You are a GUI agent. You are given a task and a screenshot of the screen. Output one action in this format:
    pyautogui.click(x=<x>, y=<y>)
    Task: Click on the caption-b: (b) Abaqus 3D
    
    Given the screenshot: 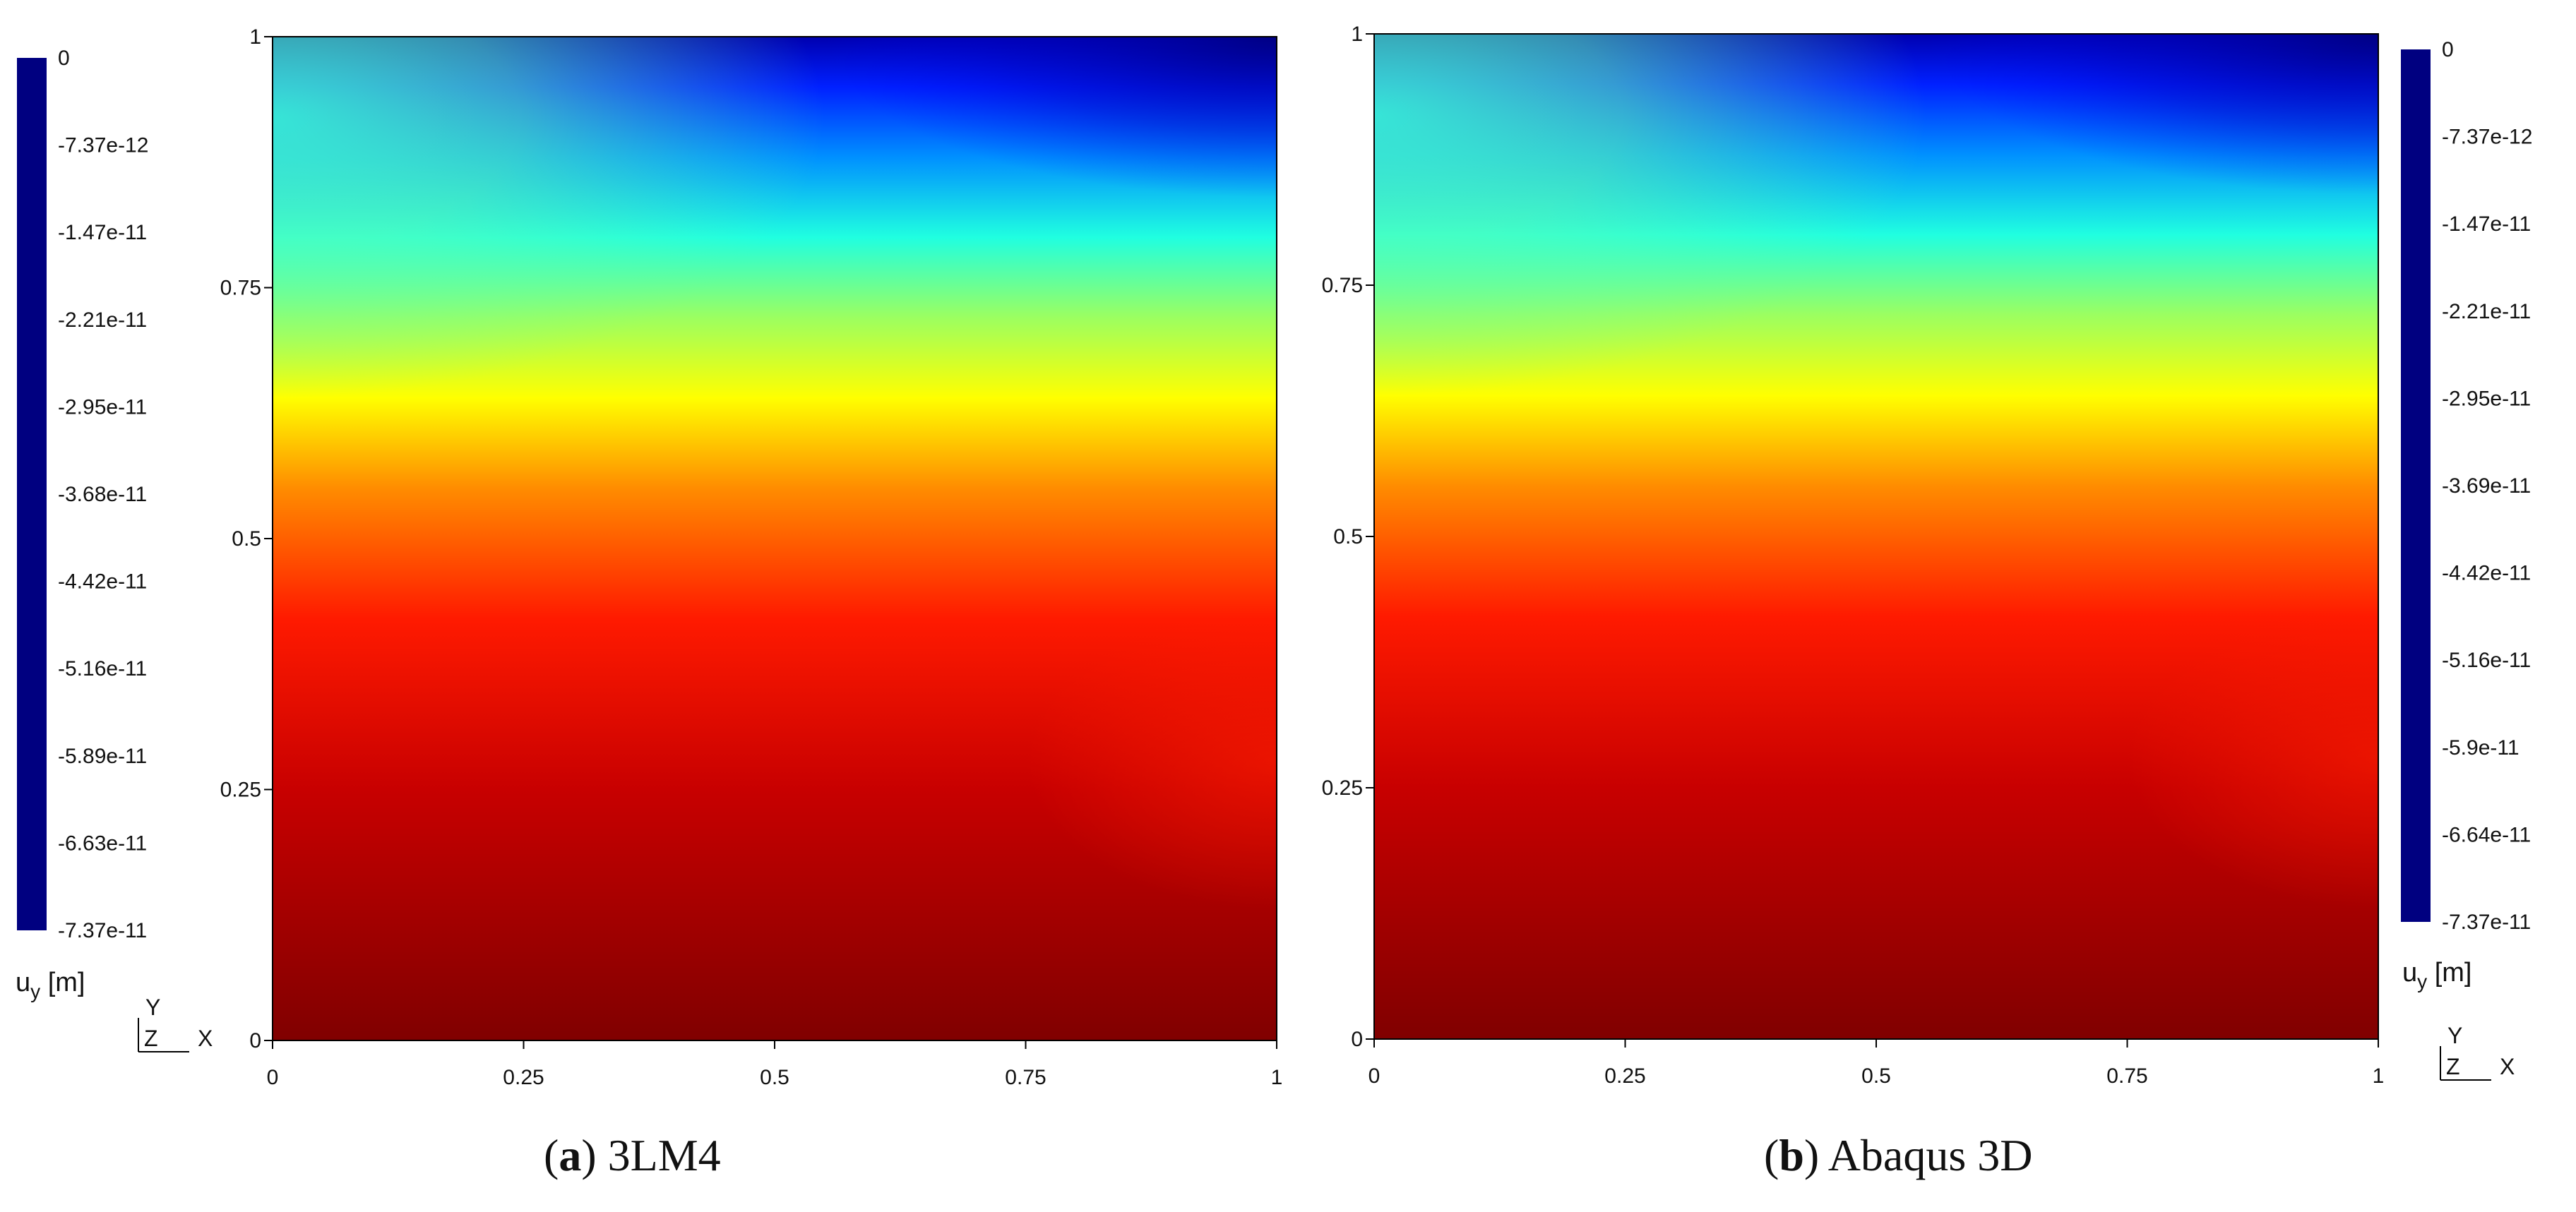 What is the action you would take?
    pyautogui.click(x=1898, y=1155)
    